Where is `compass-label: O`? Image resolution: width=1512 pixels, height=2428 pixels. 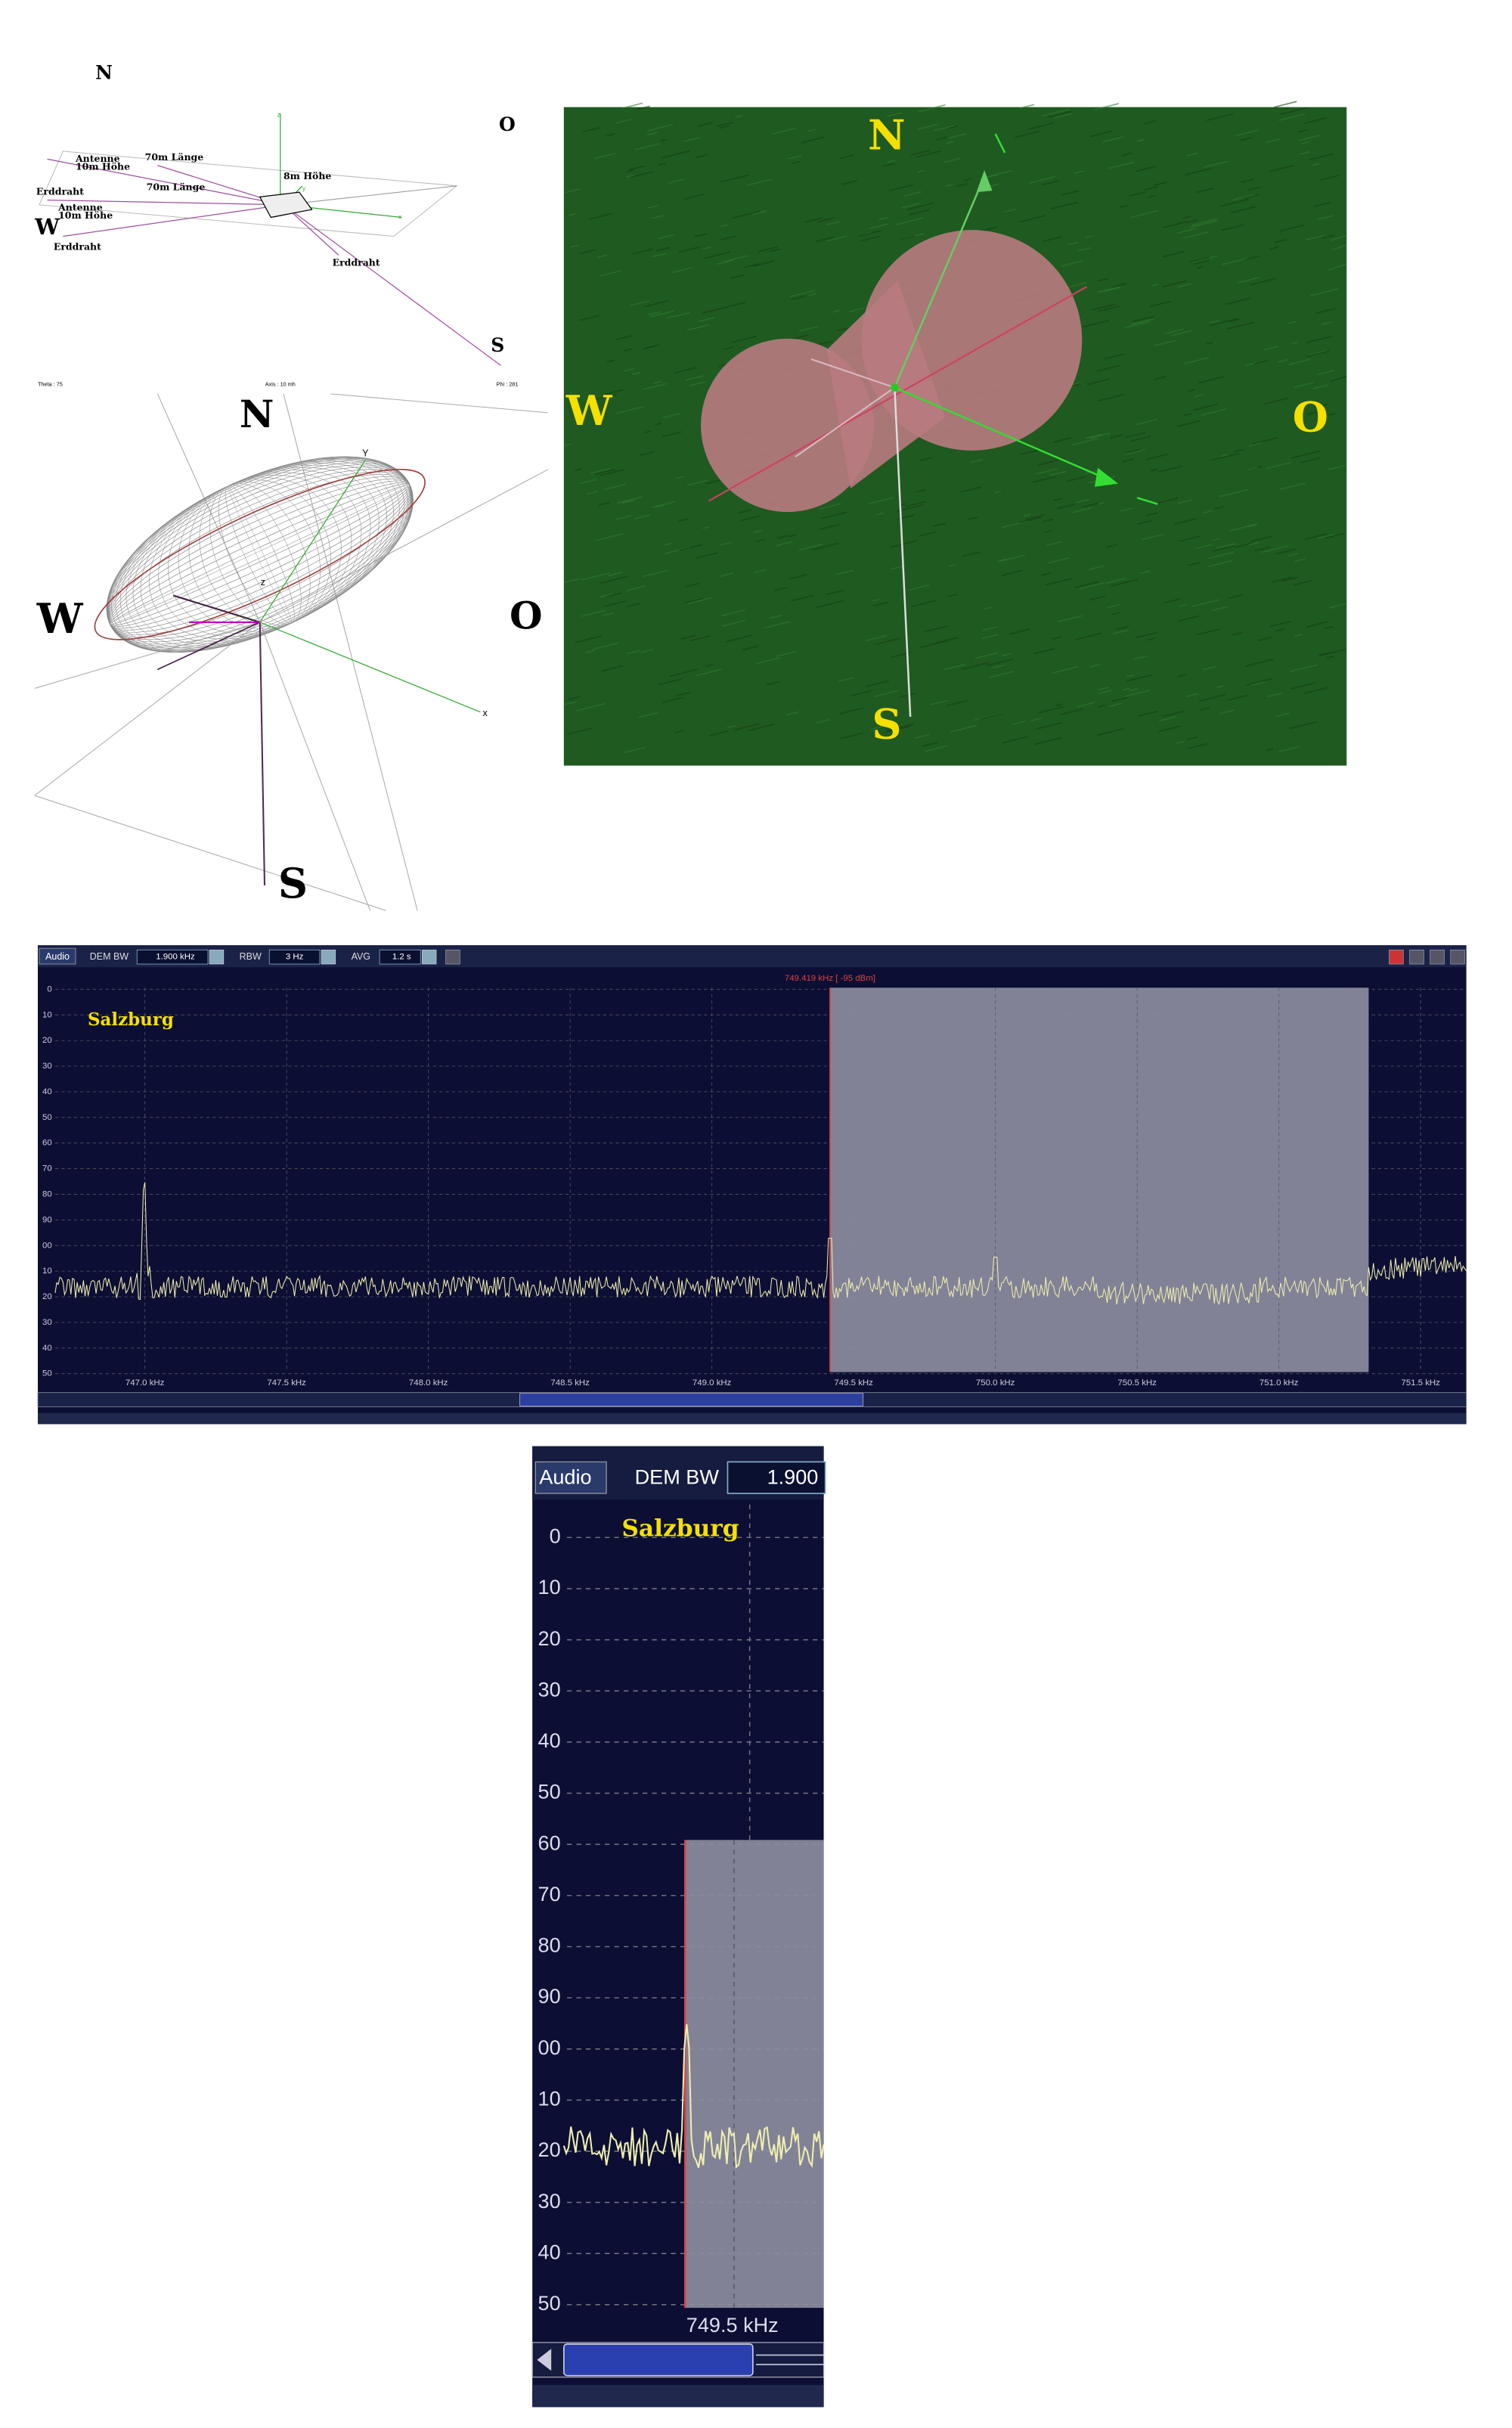 compass-label: O is located at coordinates (1310, 417).